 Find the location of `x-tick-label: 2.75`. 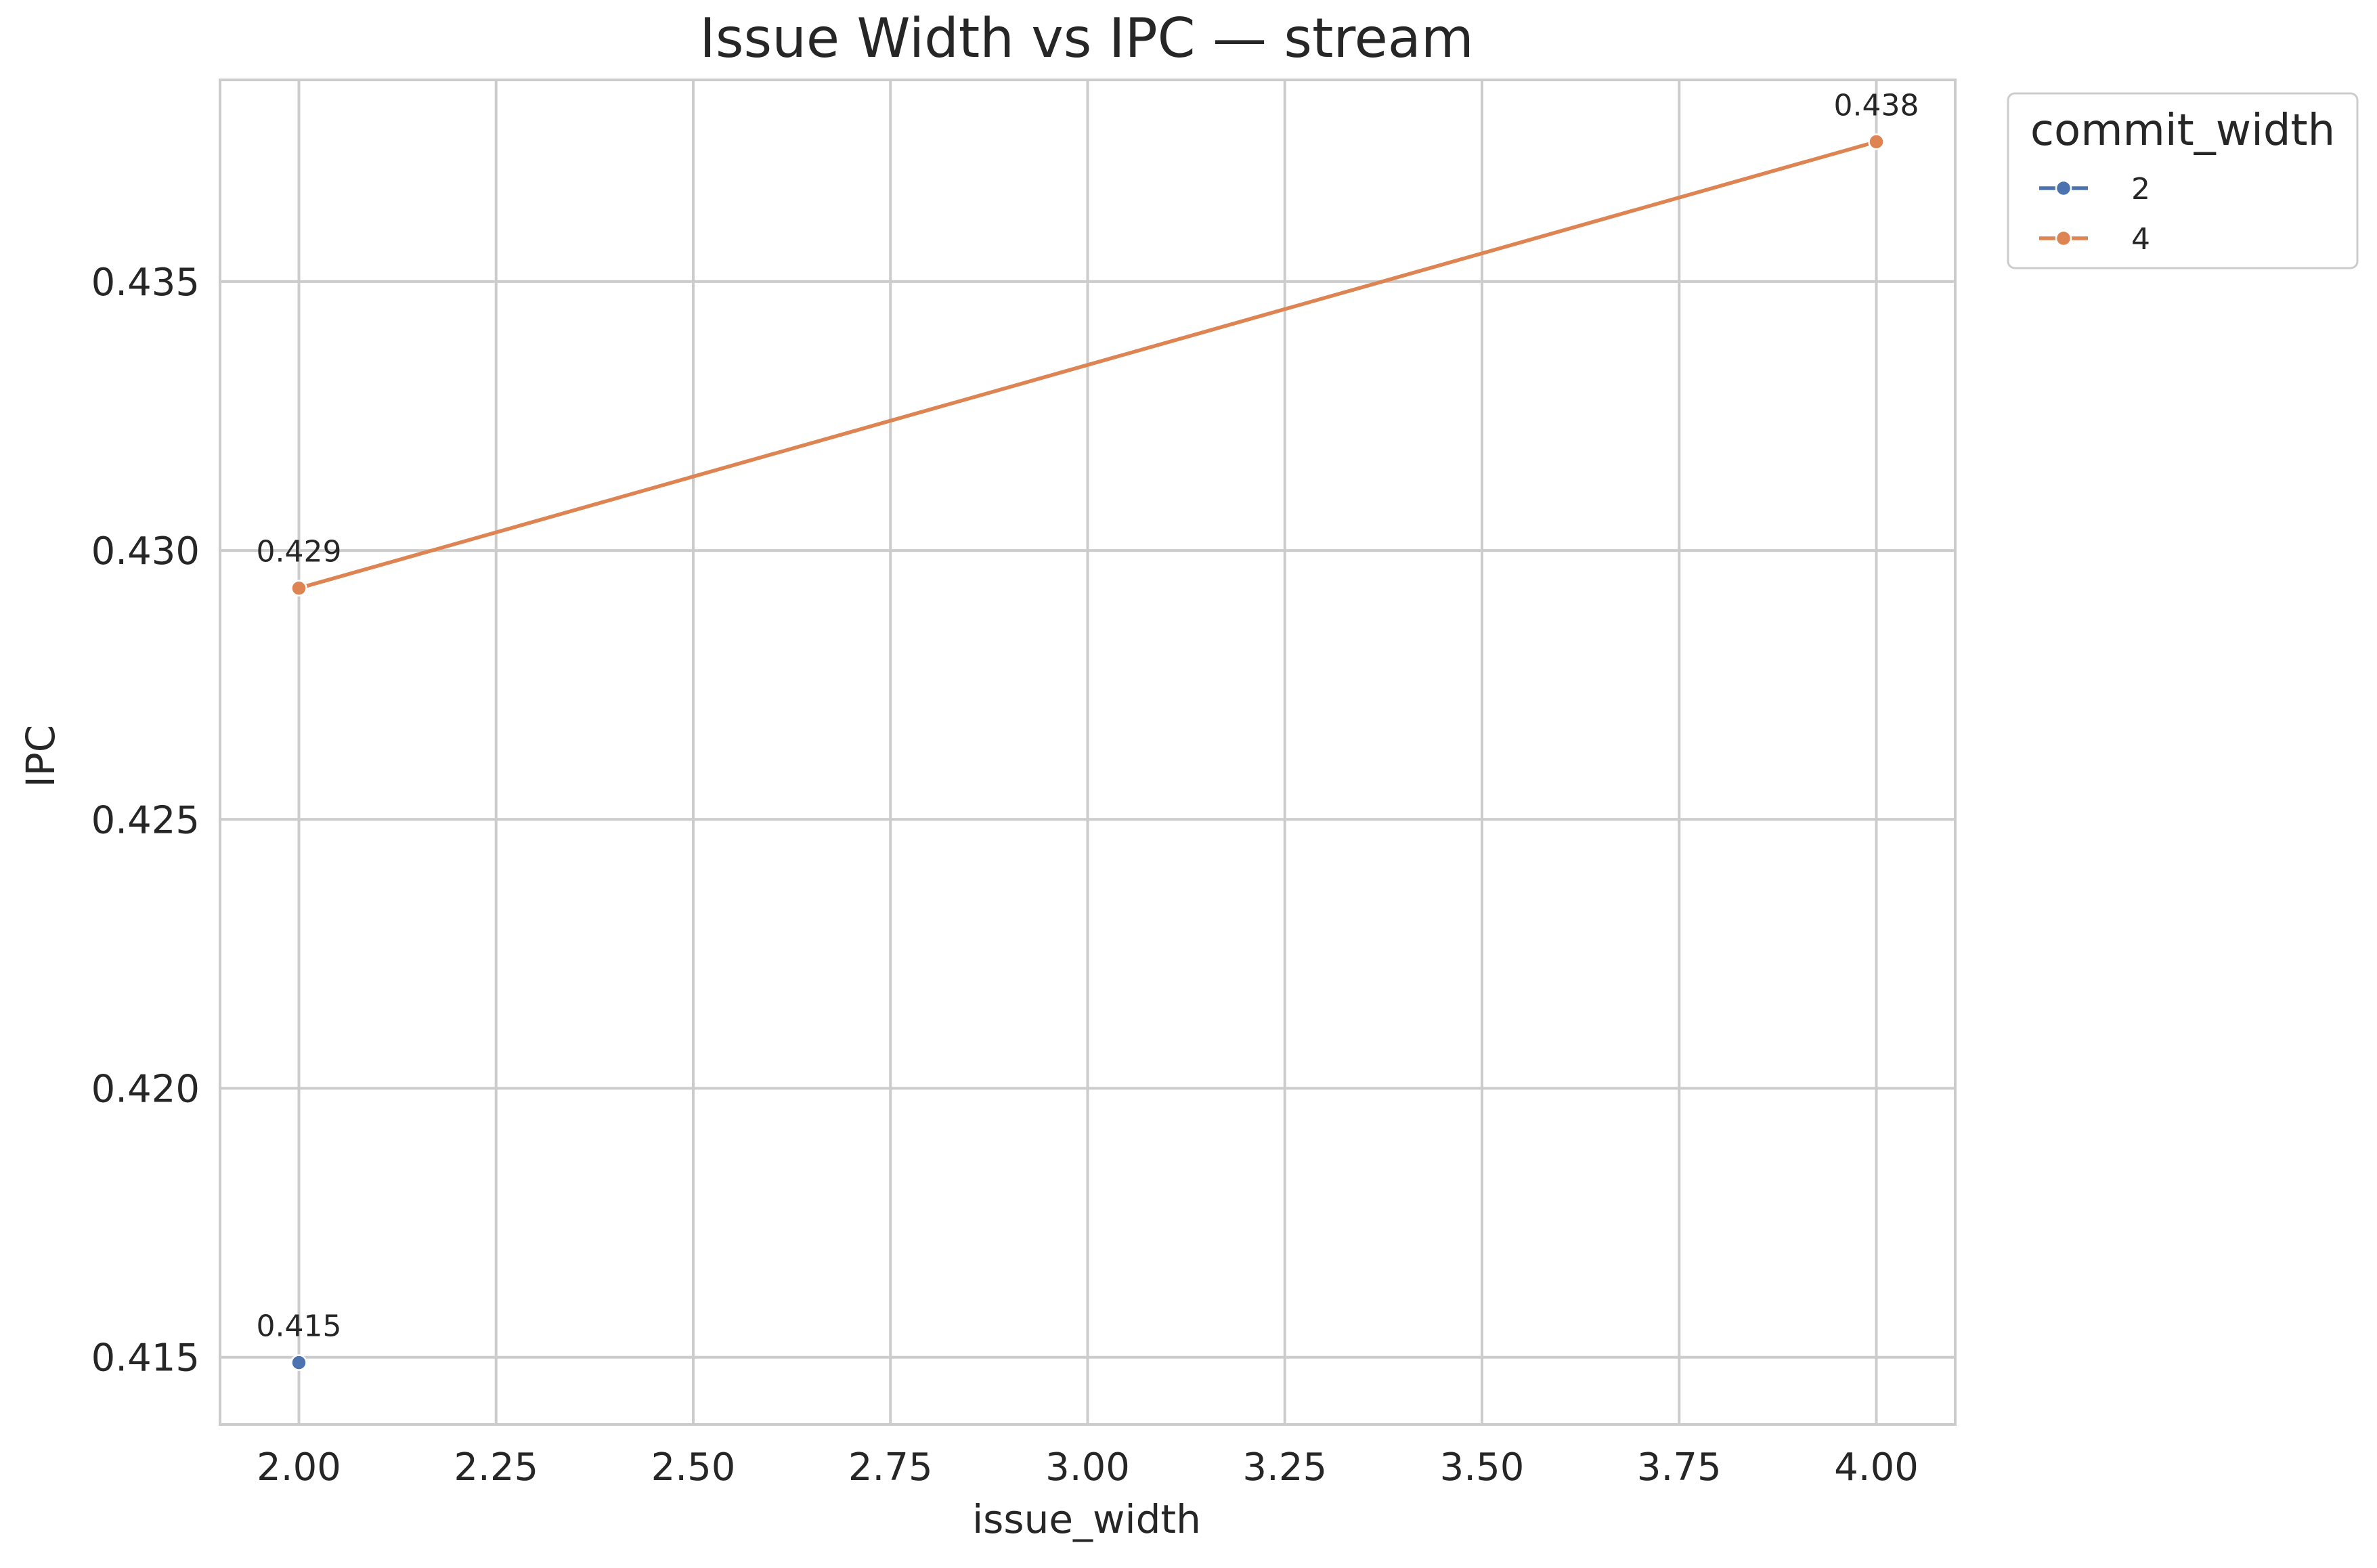

x-tick-label: 2.75 is located at coordinates (890, 1467).